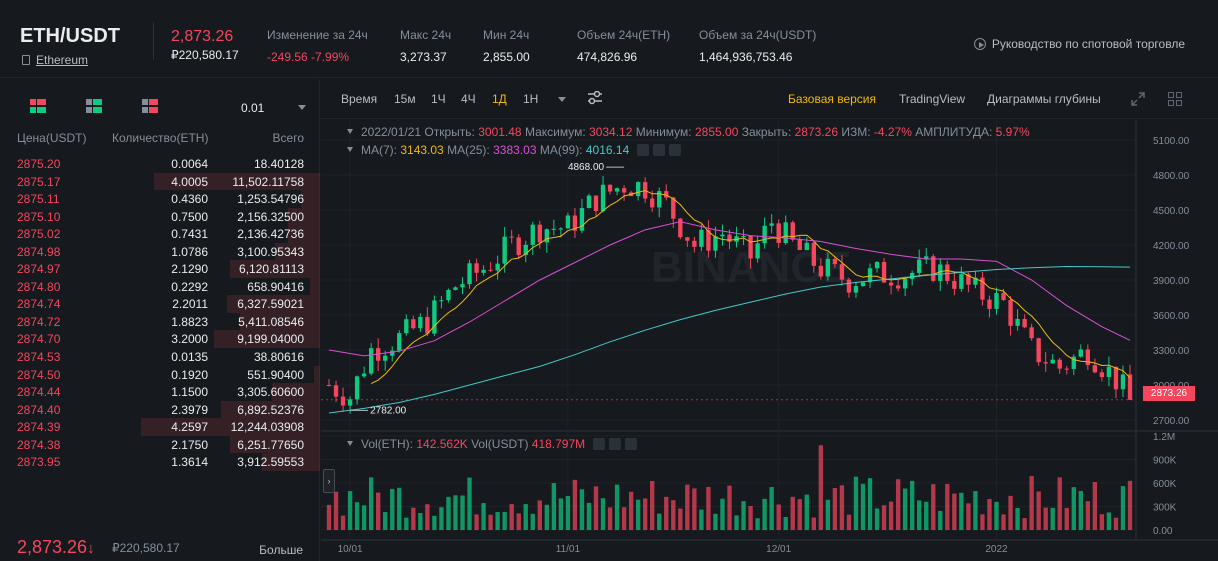 The width and height of the screenshot is (1218, 561). What do you see at coordinates (160, 286) in the screenshot?
I see `ask-row: 2874.80 0.2292 658.90416` at bounding box center [160, 286].